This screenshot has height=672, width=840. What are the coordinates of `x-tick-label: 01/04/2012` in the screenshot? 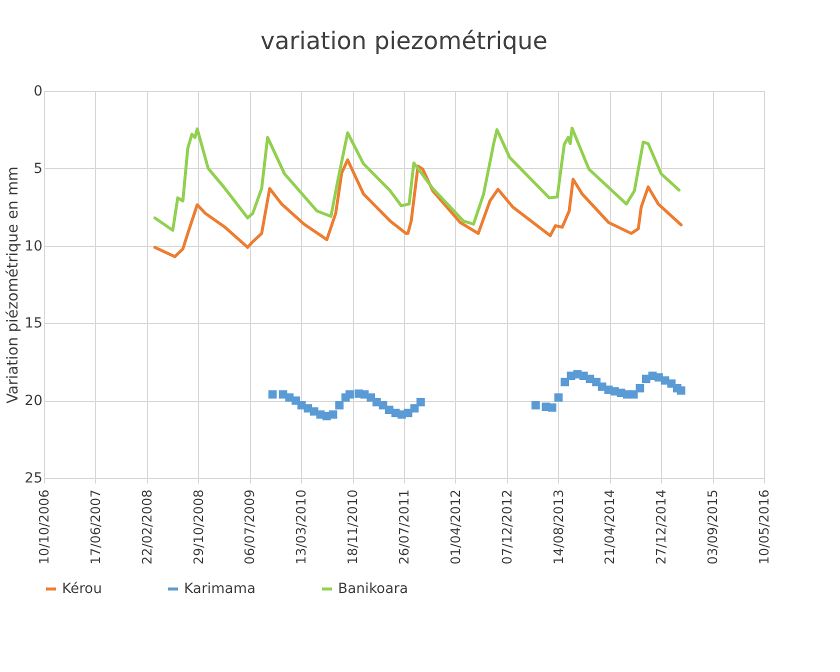 It's located at (456, 527).